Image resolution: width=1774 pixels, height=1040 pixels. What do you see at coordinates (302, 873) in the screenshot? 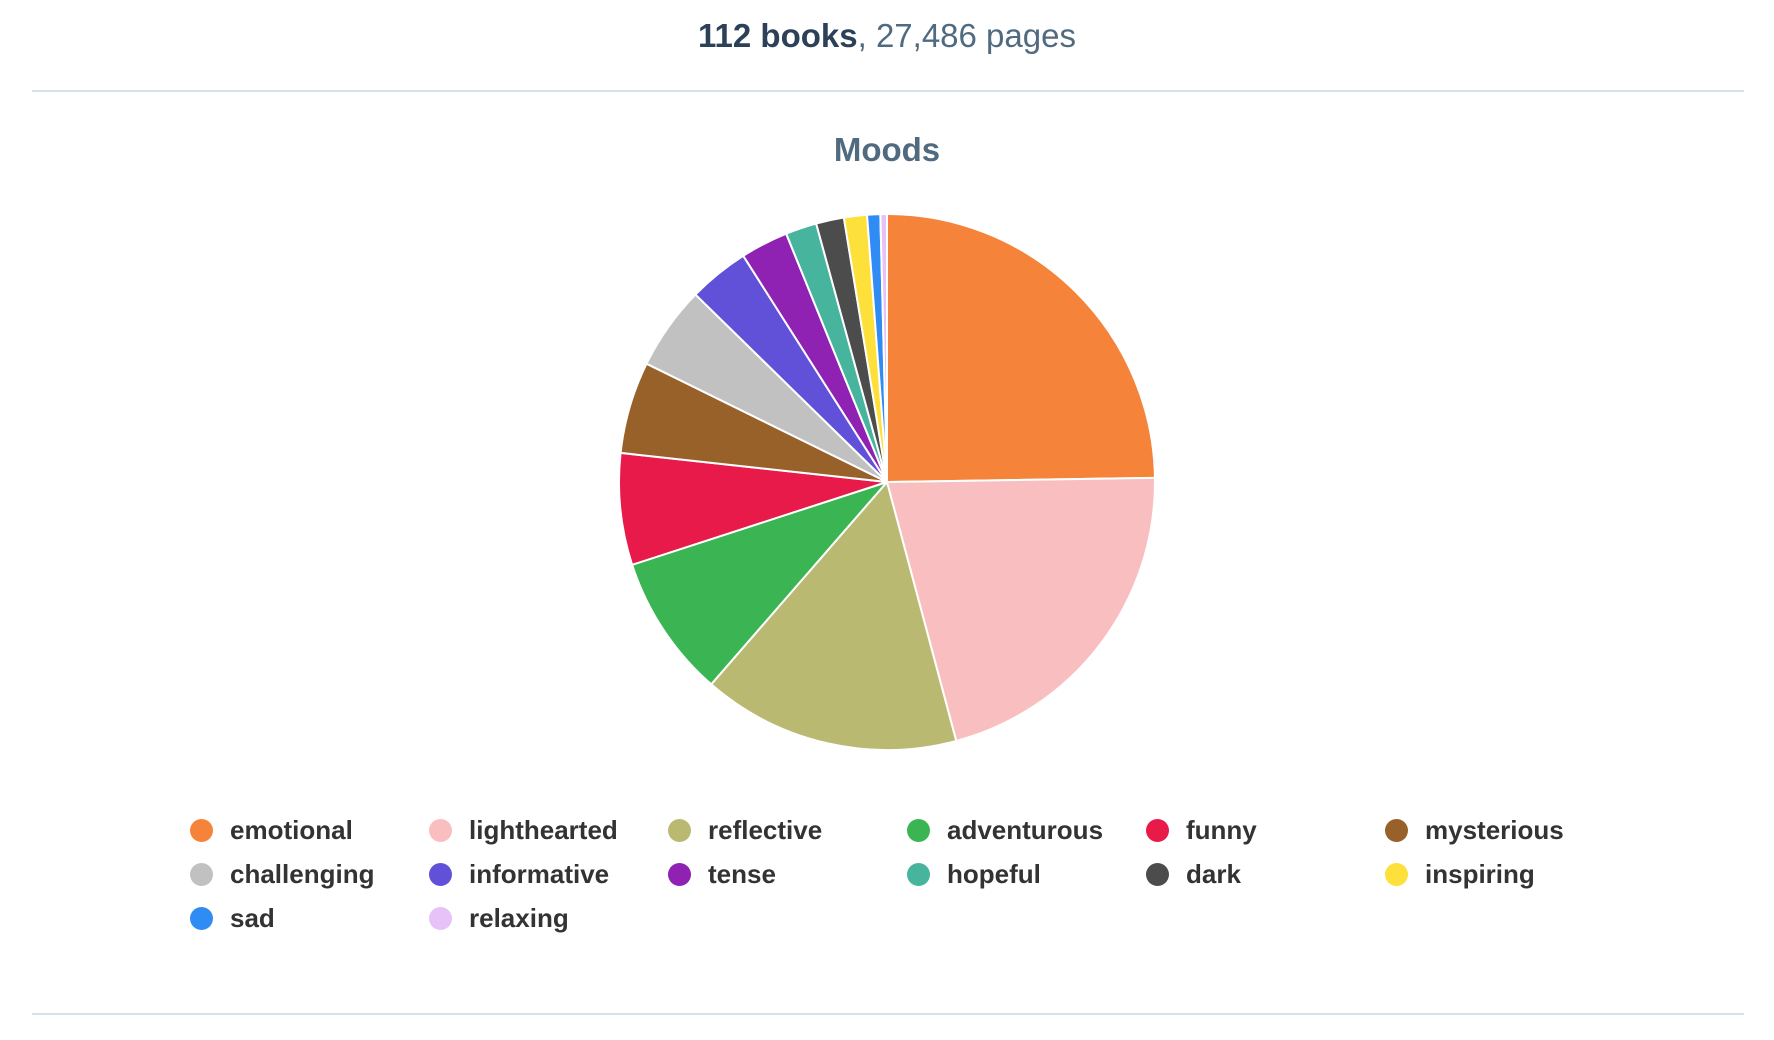
I see `legend-label: challenging` at bounding box center [302, 873].